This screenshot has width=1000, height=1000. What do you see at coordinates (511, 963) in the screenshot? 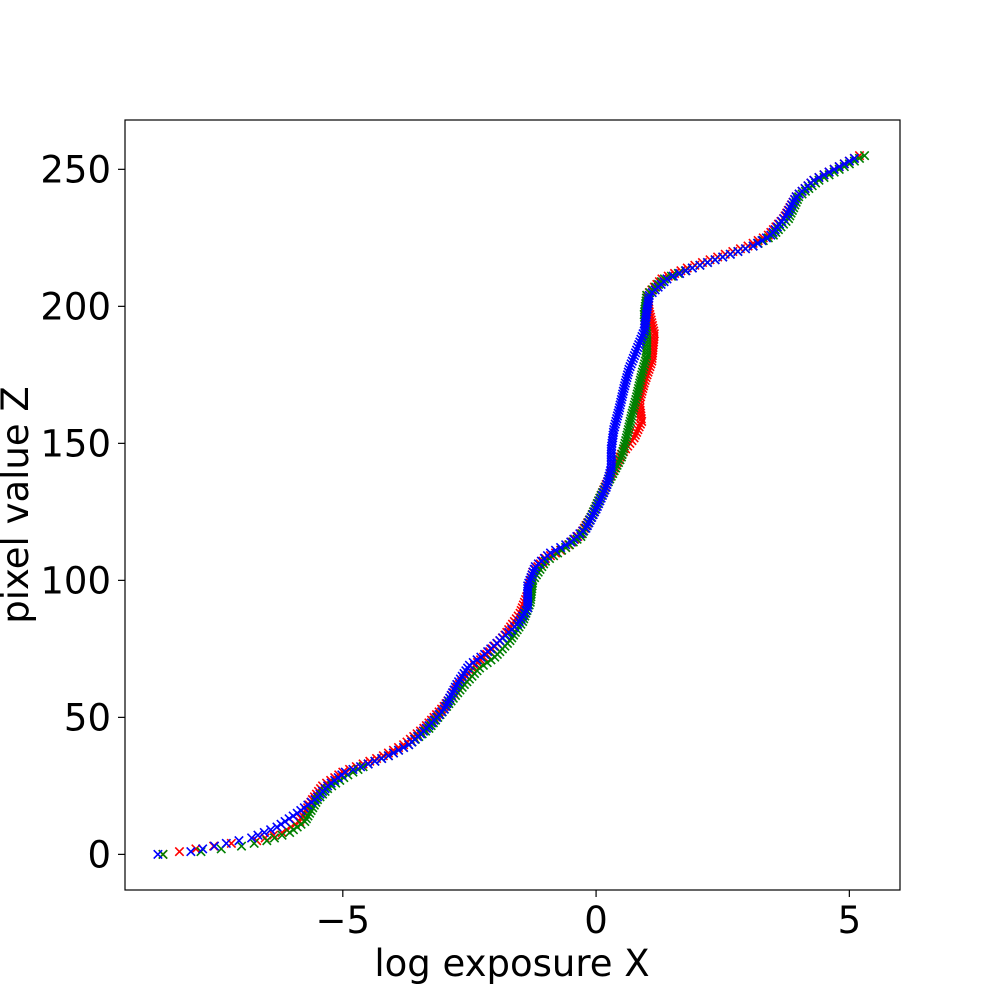
I see `x-axis-label: log exposure X` at bounding box center [511, 963].